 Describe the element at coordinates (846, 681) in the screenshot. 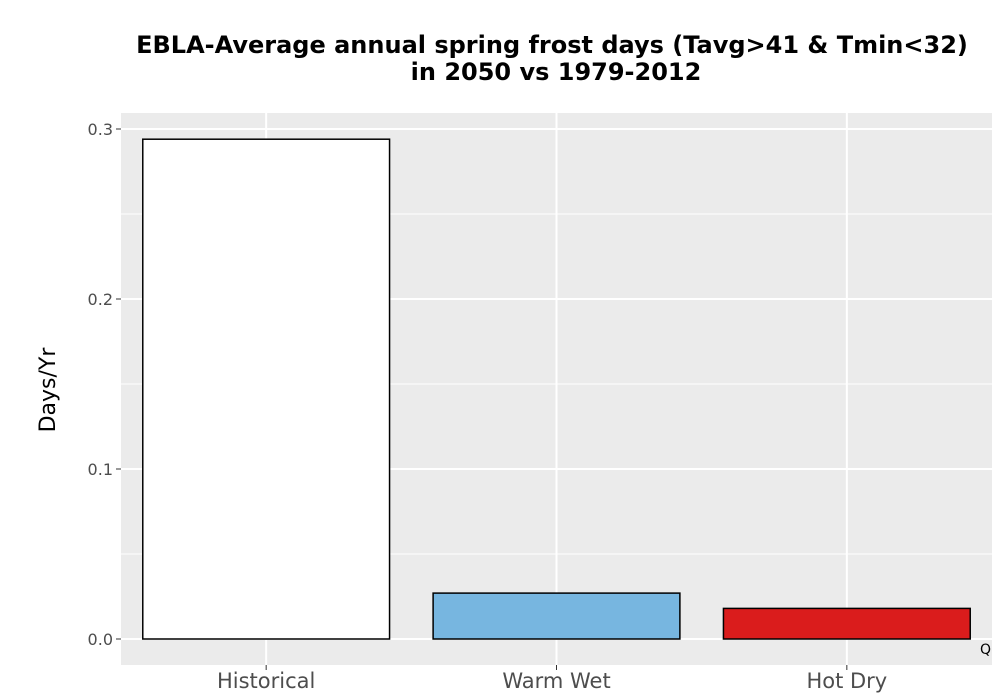

I see `x-tick-label: Hot Dry` at that location.